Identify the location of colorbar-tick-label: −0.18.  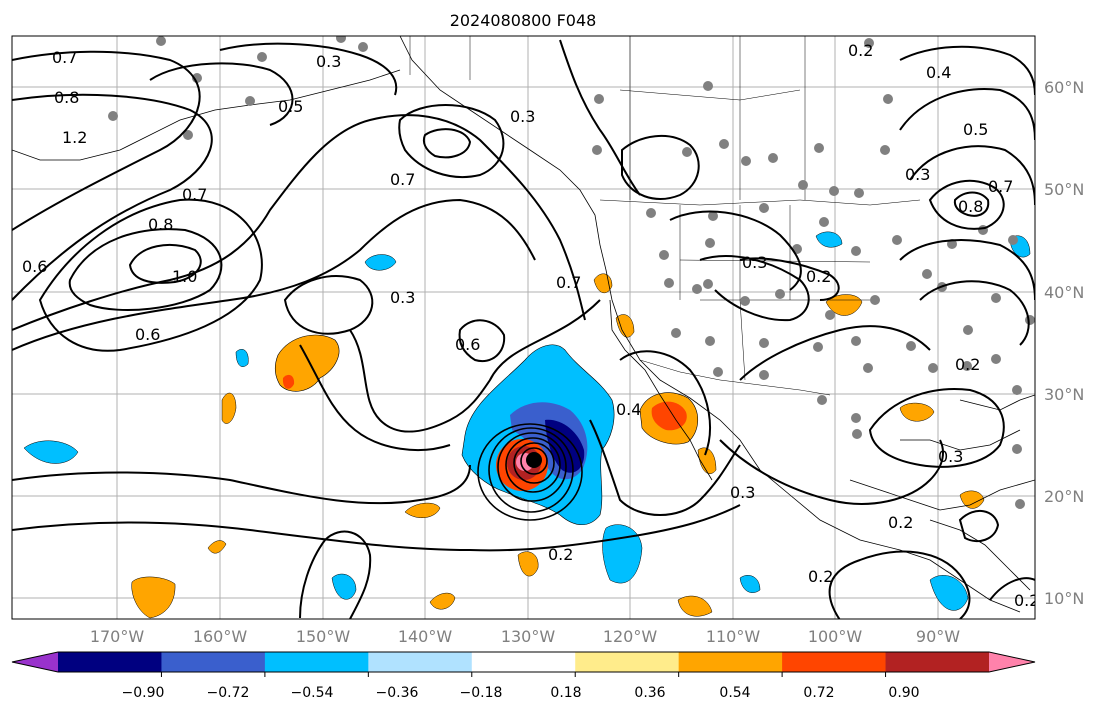
(481, 693).